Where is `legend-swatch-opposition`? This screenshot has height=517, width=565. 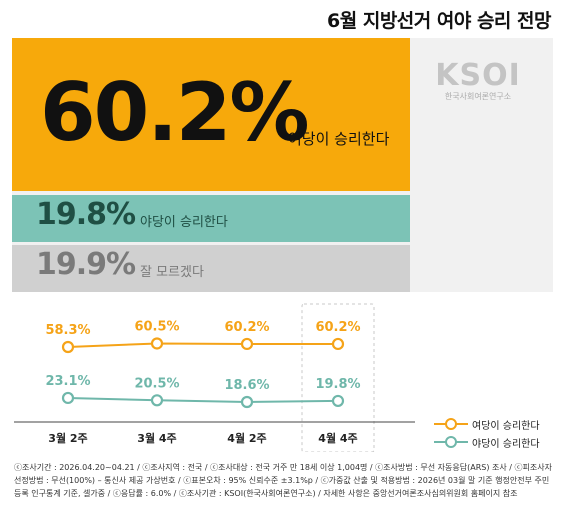 legend-swatch-opposition is located at coordinates (451, 442).